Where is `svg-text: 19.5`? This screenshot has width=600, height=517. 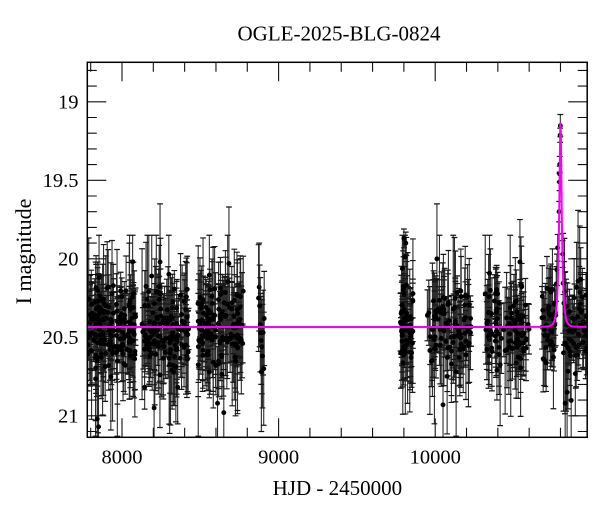
svg-text: 19.5 is located at coordinates (61, 181).